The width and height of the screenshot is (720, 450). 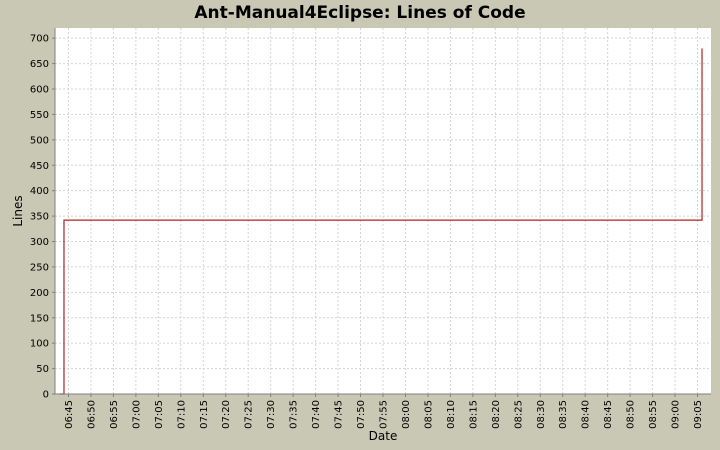 I want to click on x-tick-label: 06:55, so click(x=114, y=414).